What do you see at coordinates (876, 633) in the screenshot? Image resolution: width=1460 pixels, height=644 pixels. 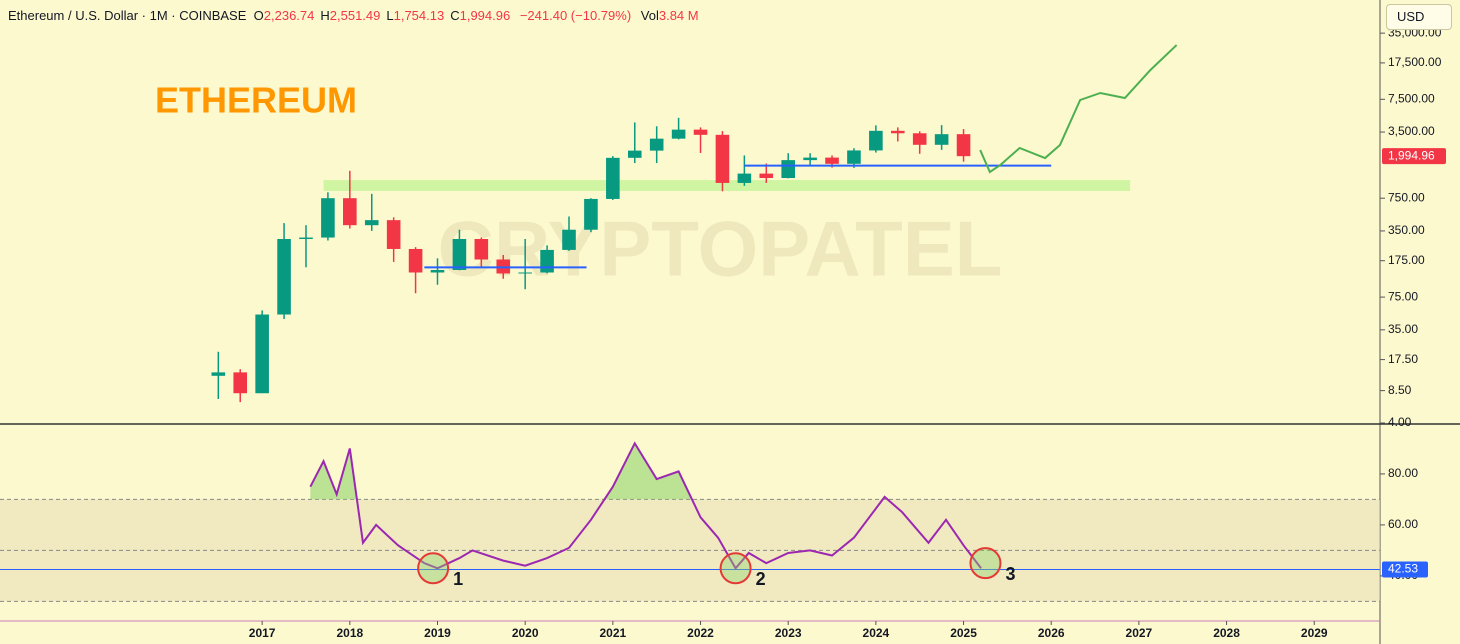 I see `x-tick-label: 2024` at bounding box center [876, 633].